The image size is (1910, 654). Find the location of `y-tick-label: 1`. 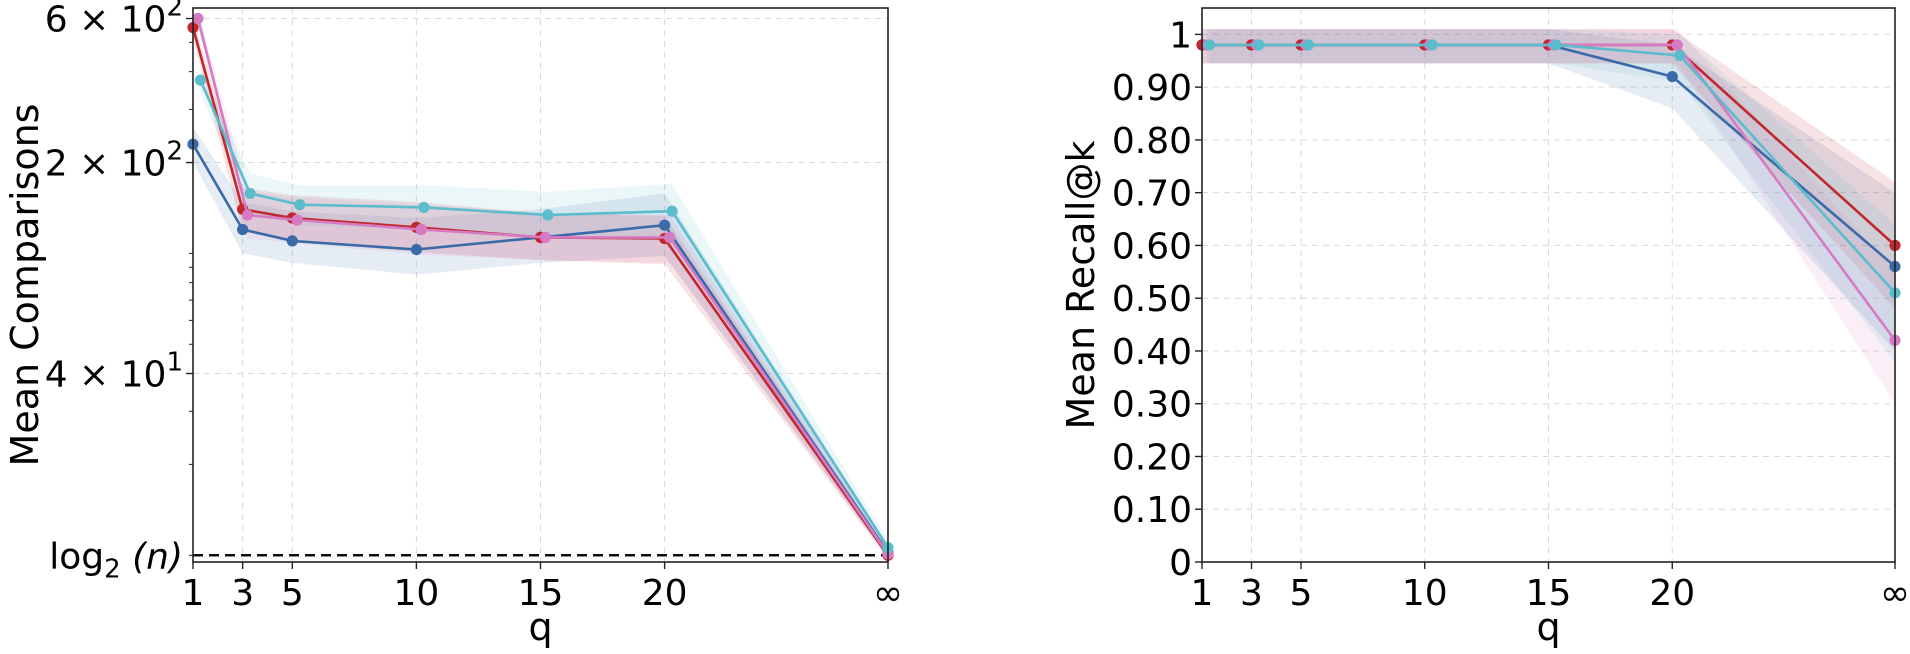

y-tick-label: 1 is located at coordinates (1180, 35).